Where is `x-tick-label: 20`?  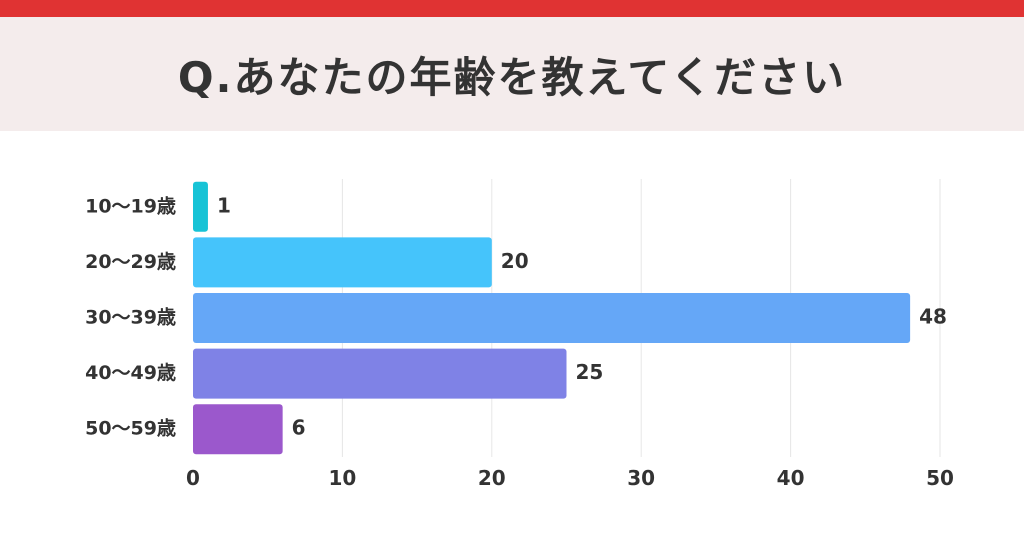
x-tick-label: 20 is located at coordinates (492, 478).